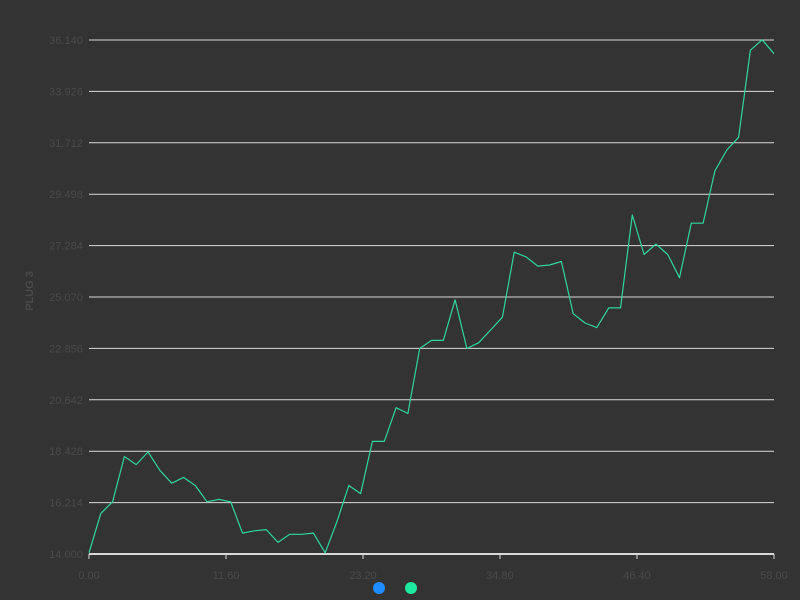 Image resolution: width=800 pixels, height=600 pixels. What do you see at coordinates (30, 291) in the screenshot?
I see `y-axis-title: PLUG 3` at bounding box center [30, 291].